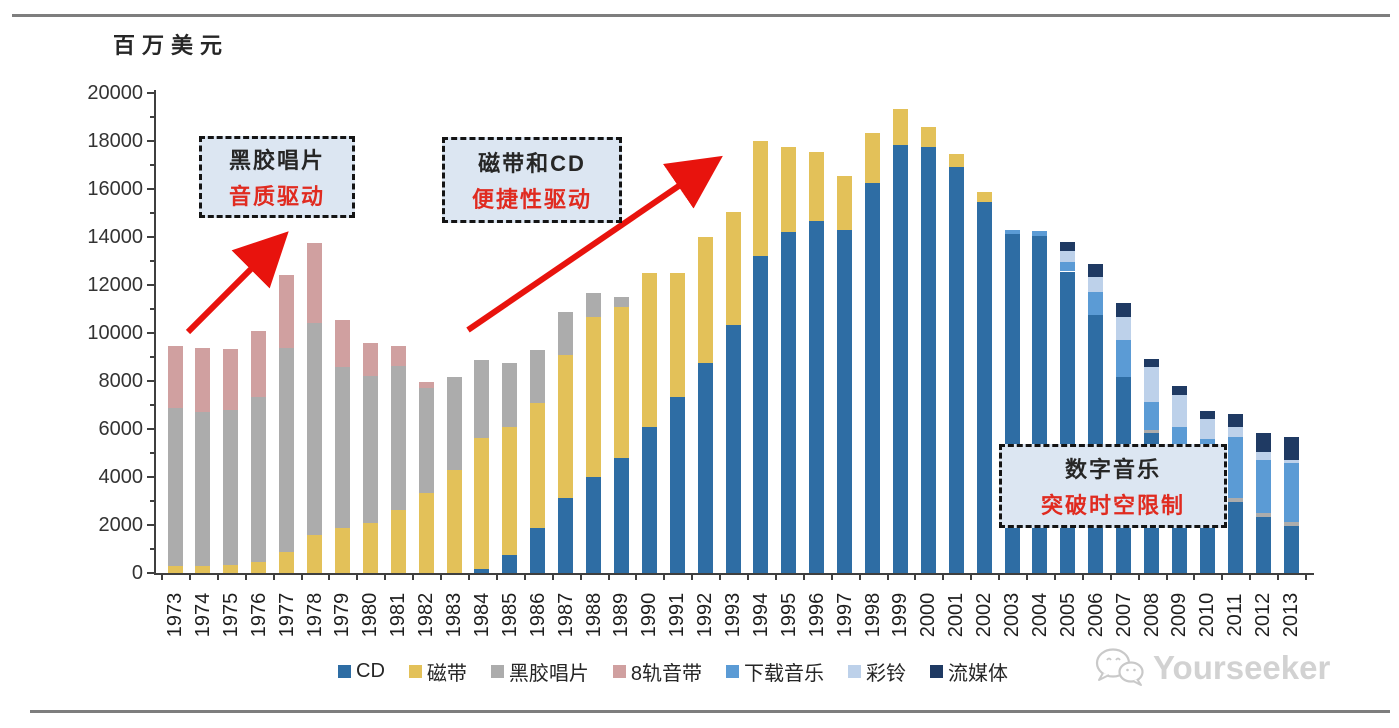  I want to click on x-axis-year-label: 1987, so click(565, 615).